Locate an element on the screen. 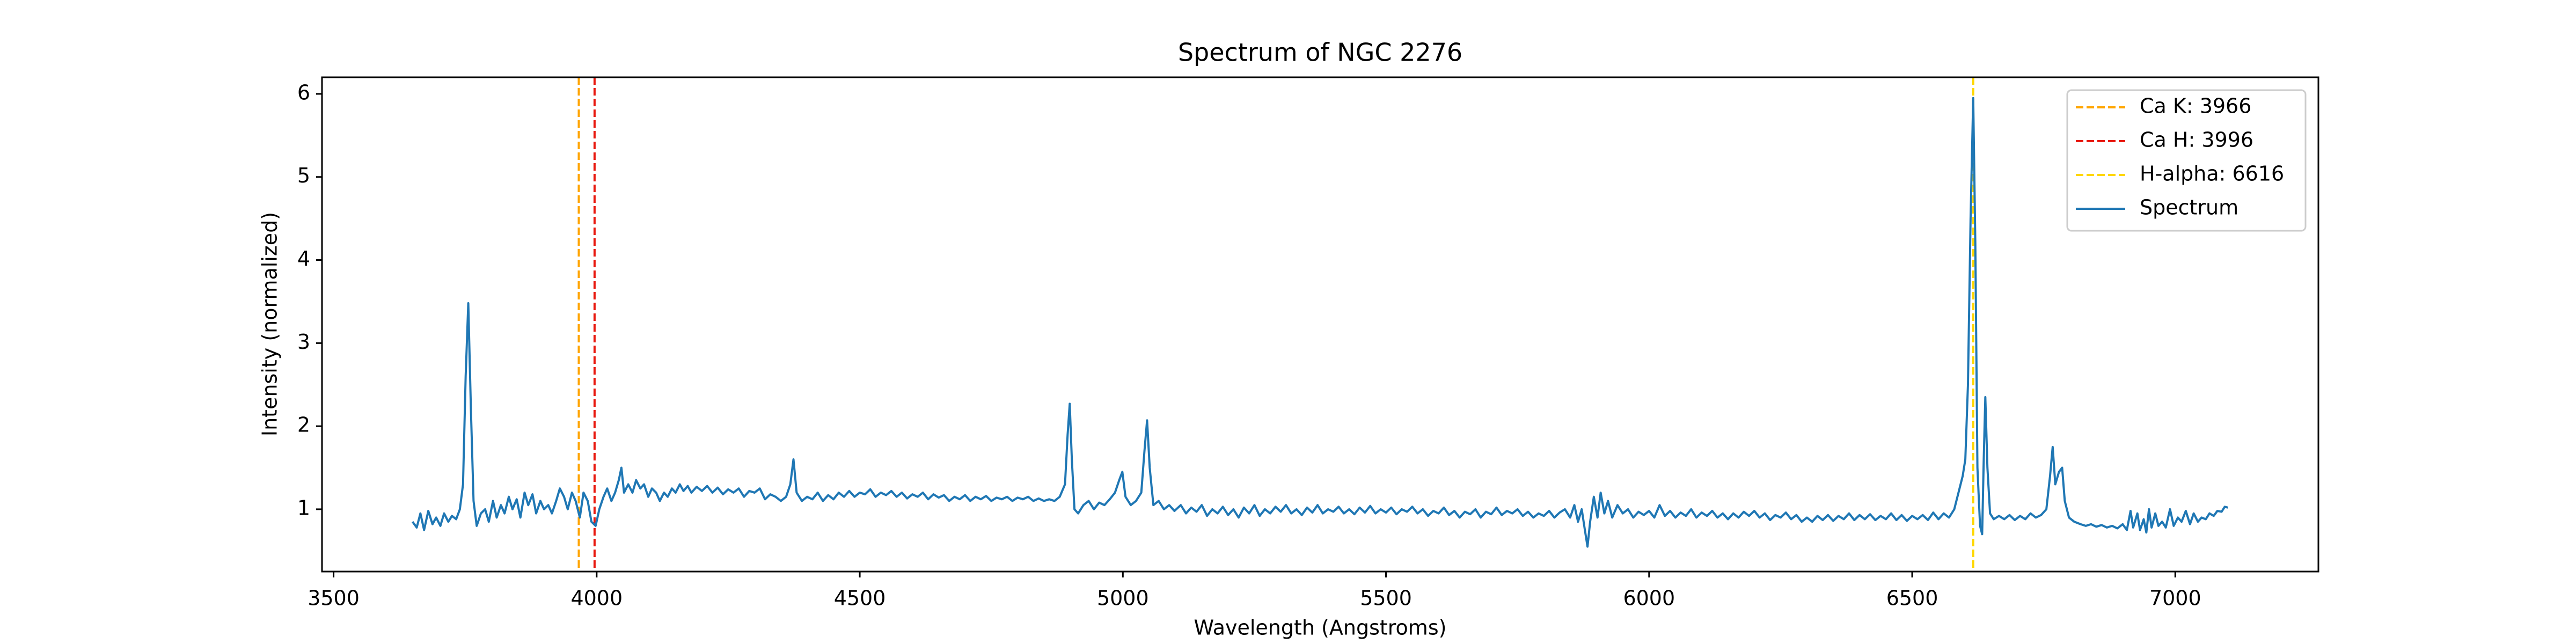 The width and height of the screenshot is (2576, 644). legend-box is located at coordinates (2186, 160).